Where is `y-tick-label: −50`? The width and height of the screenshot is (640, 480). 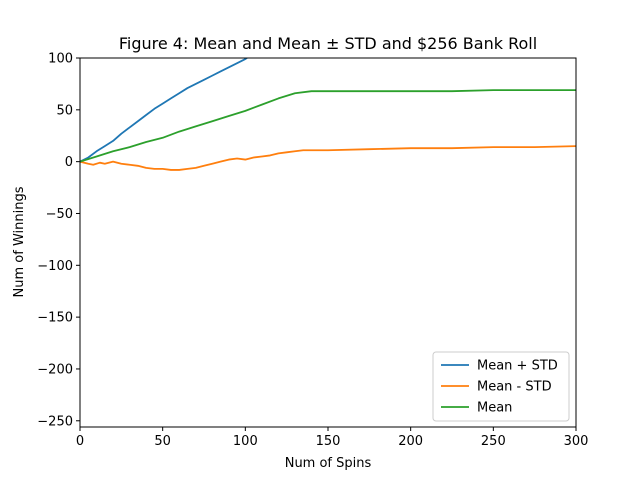 y-tick-label: −50 is located at coordinates (59, 214).